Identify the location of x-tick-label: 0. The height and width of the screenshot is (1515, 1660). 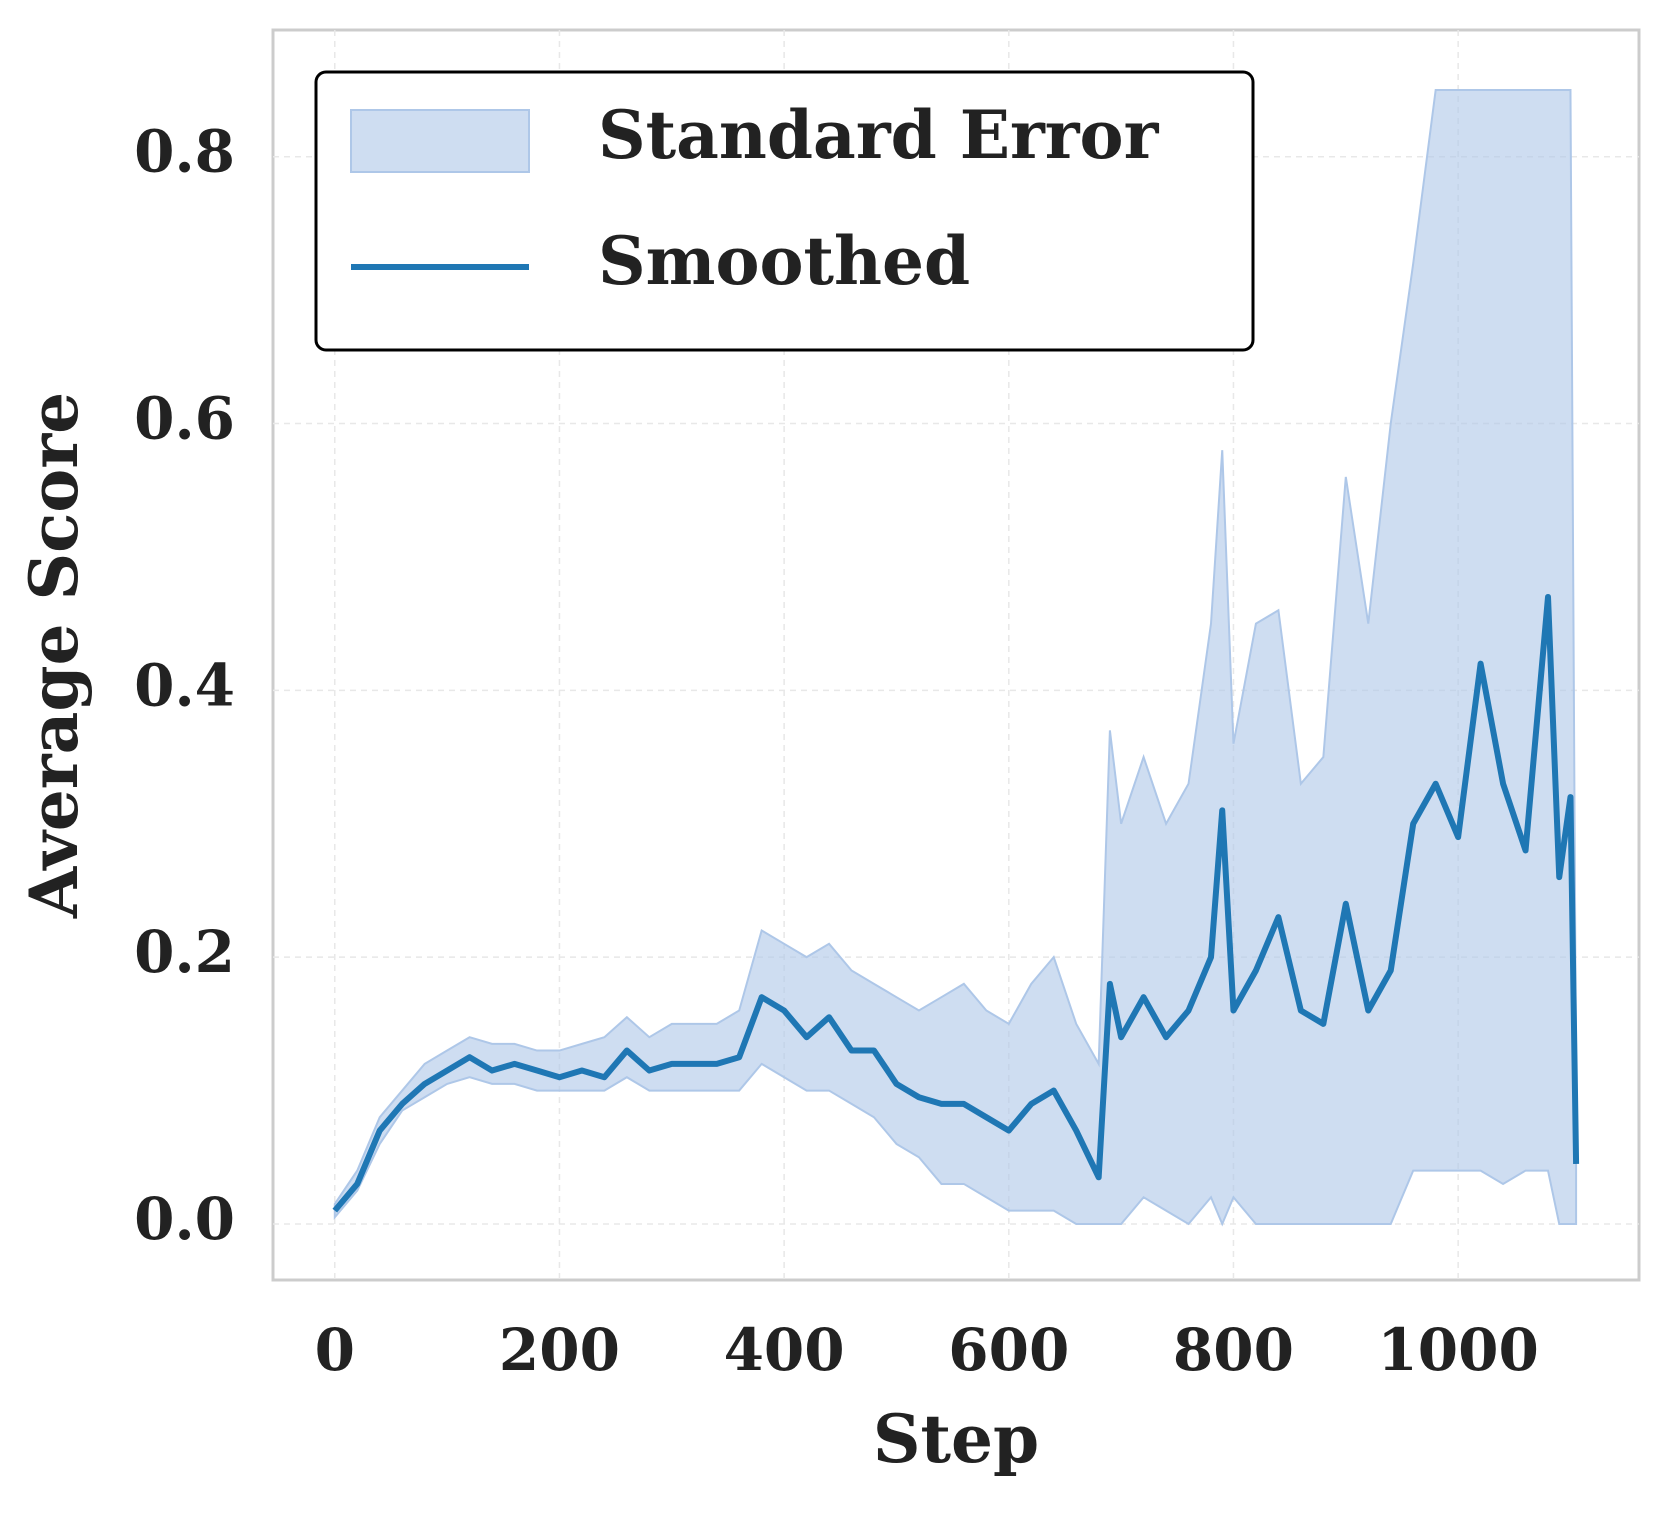
(335, 1350).